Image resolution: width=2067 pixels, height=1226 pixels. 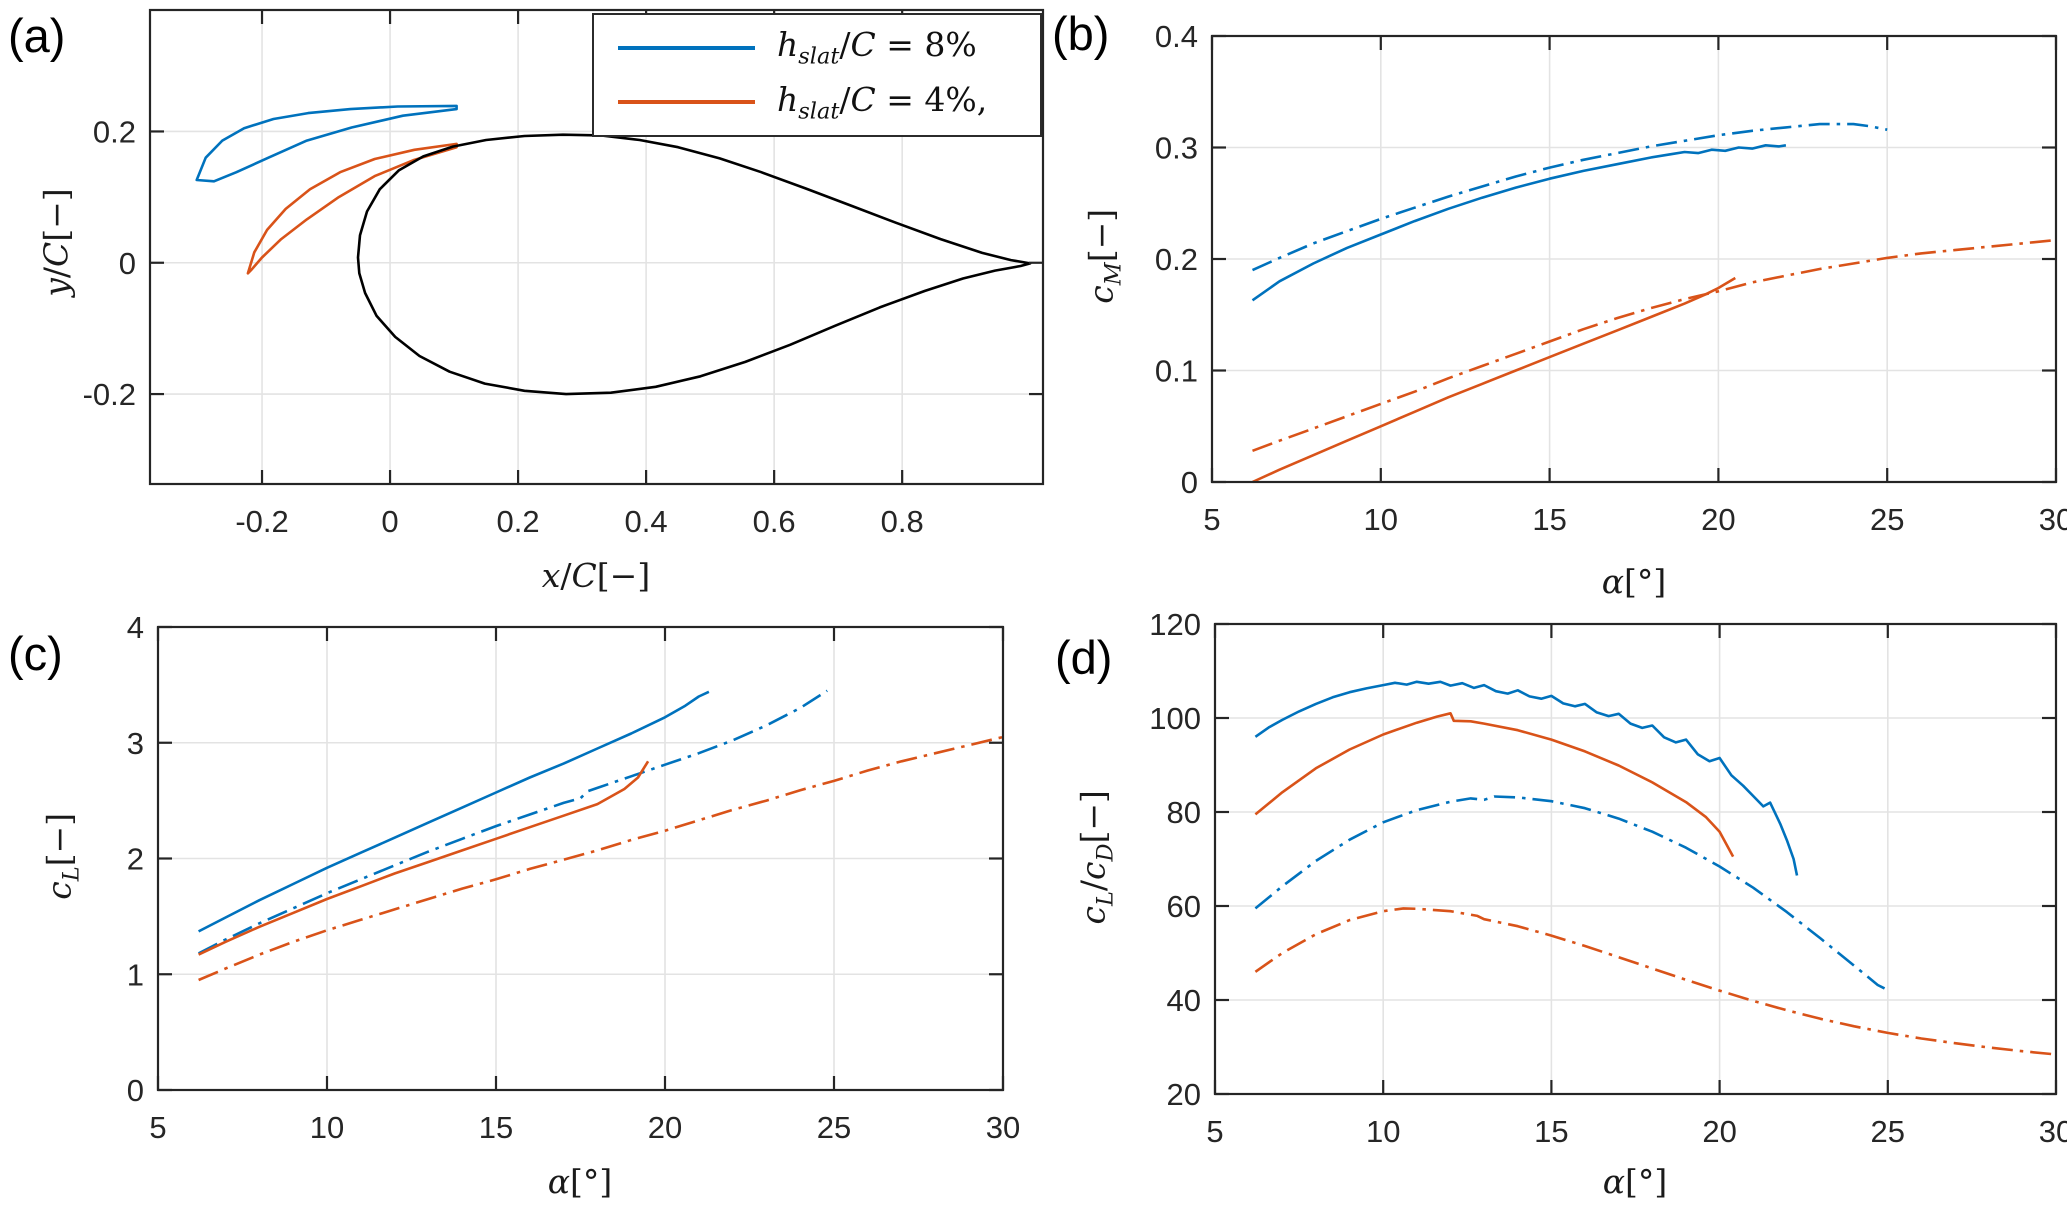 What do you see at coordinates (882, 102) in the screenshot?
I see `legend-entry-label: hslat/C = 4%,` at bounding box center [882, 102].